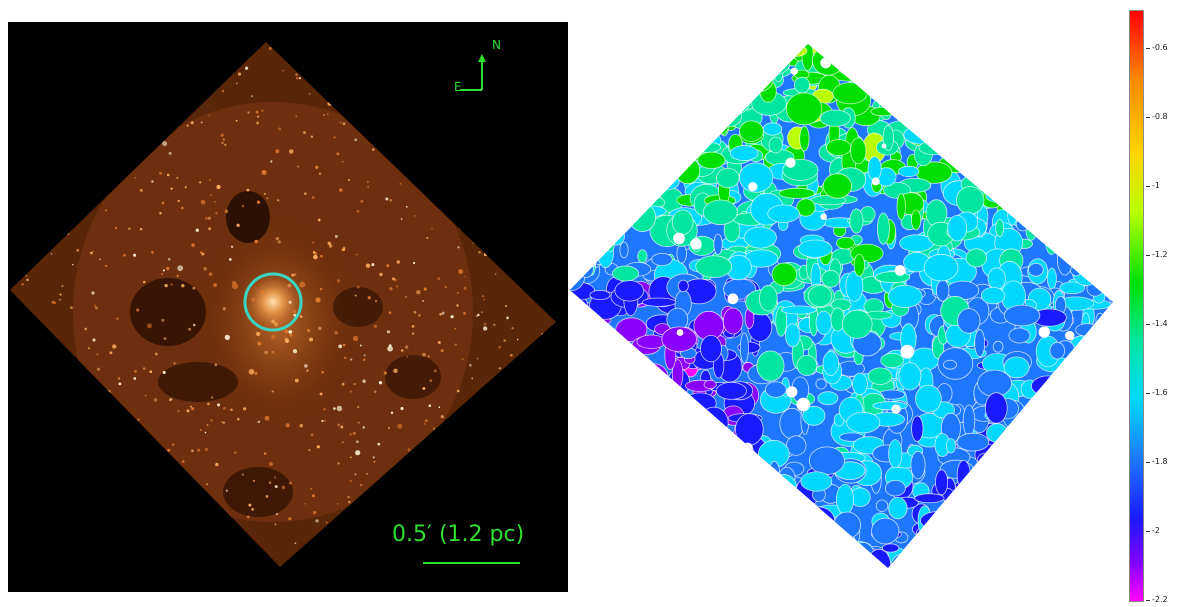 The height and width of the screenshot is (607, 1184). I want to click on colour-bar-tick-label: -2.2, so click(1160, 599).